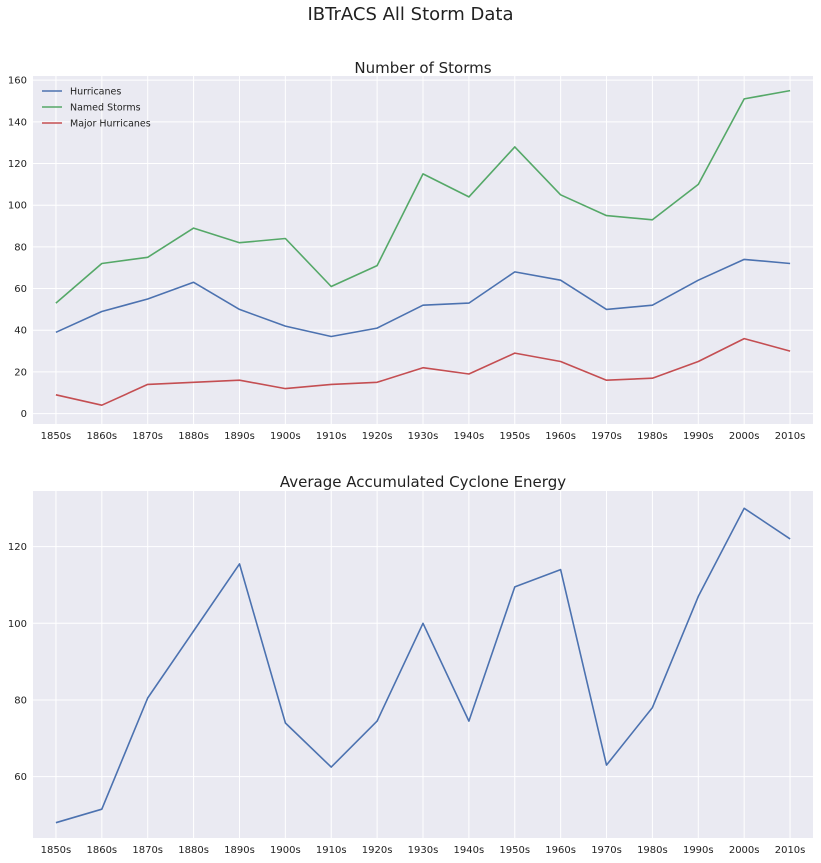 Image resolution: width=821 pixels, height=863 pixels. Describe the element at coordinates (423, 372) in the screenshot. I see `major-hurricanes-line` at that location.